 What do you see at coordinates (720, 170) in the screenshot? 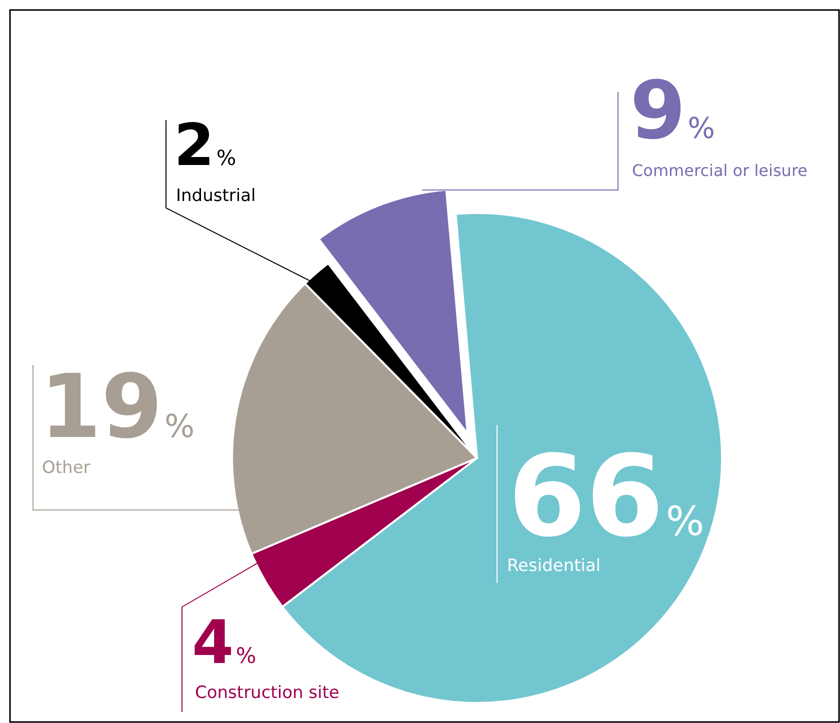
I see `slice-label: Commercial or leisure` at bounding box center [720, 170].